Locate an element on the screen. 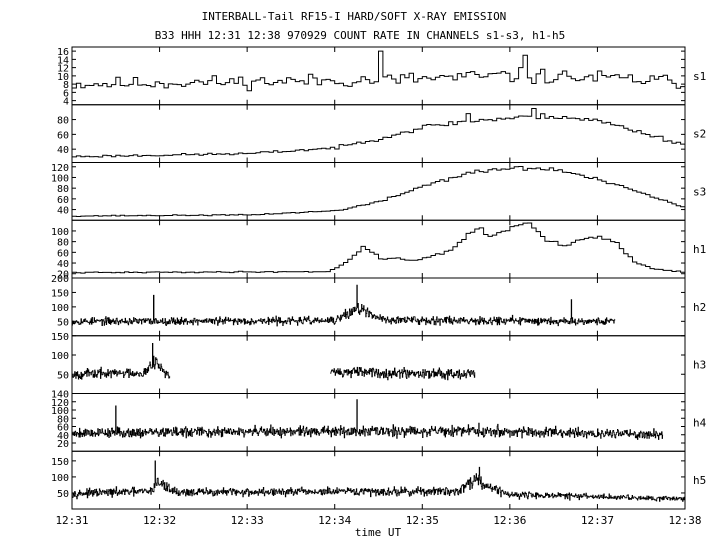 The image size is (720, 550). series-line-s3 is located at coordinates (379, 191).